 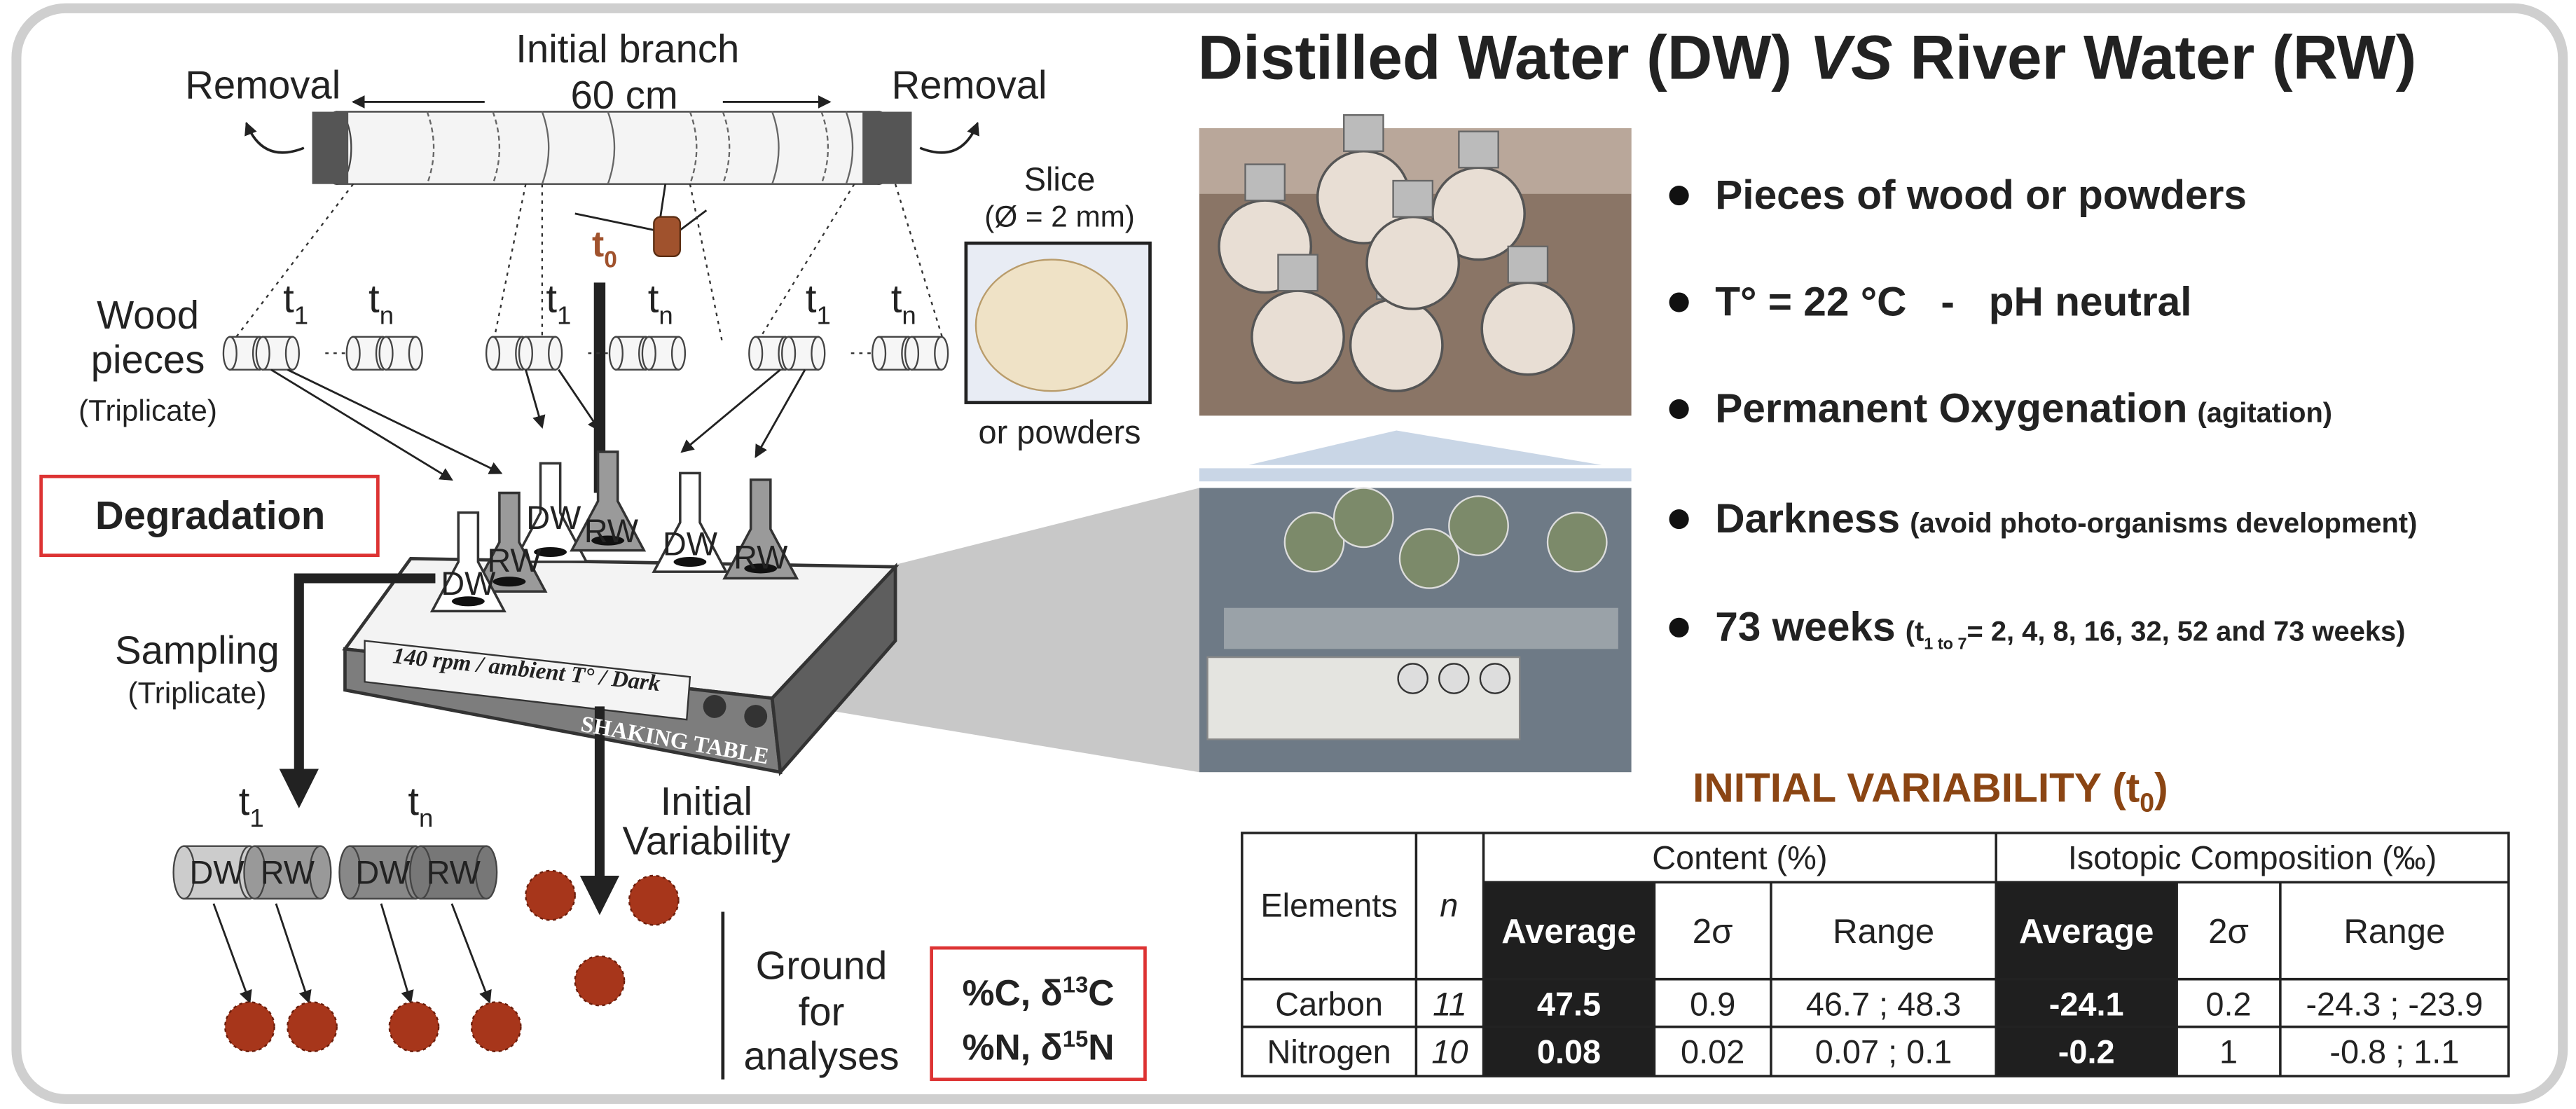 I want to click on flask, so click(x=468, y=562).